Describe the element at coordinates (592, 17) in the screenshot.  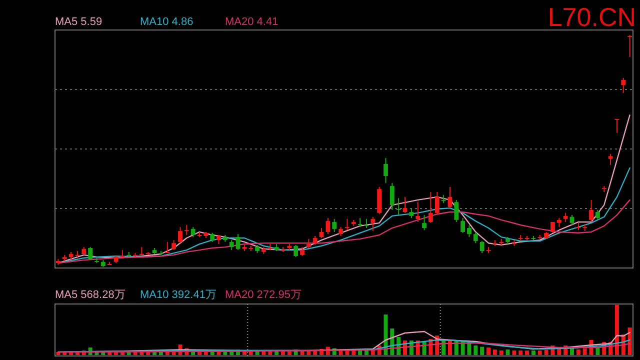
I see `chart-title: L70.CN` at that location.